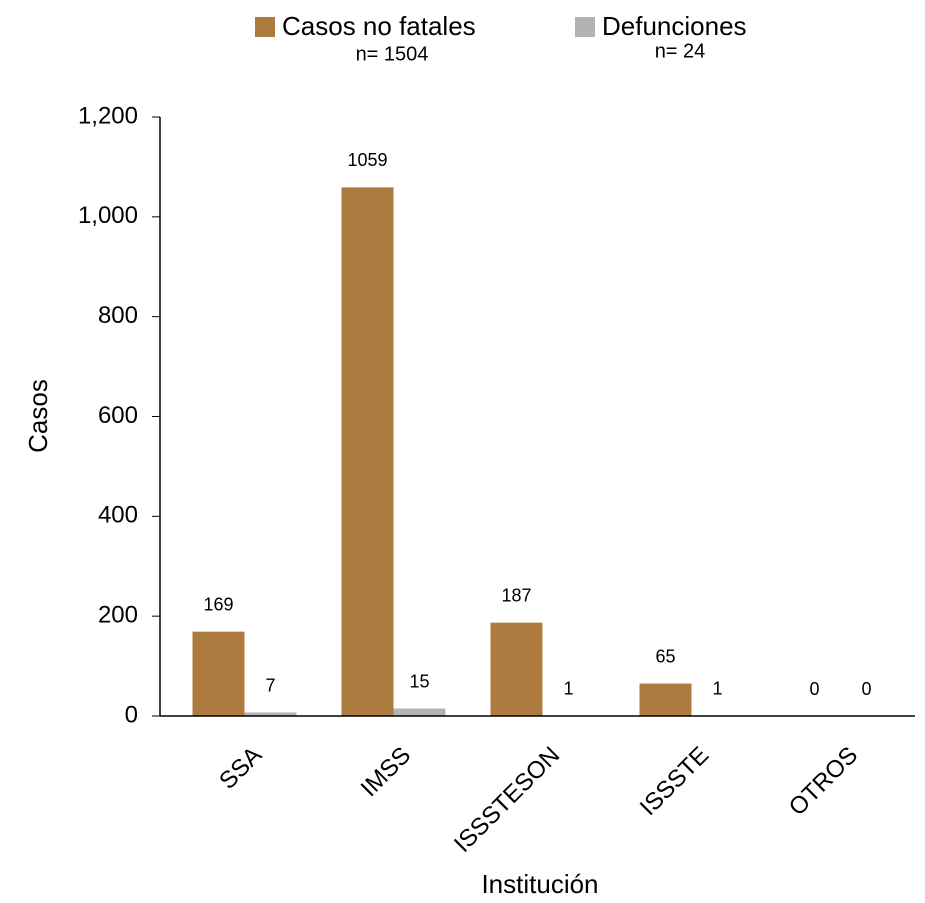  I want to click on y-axis-title: Casos, so click(38, 416).